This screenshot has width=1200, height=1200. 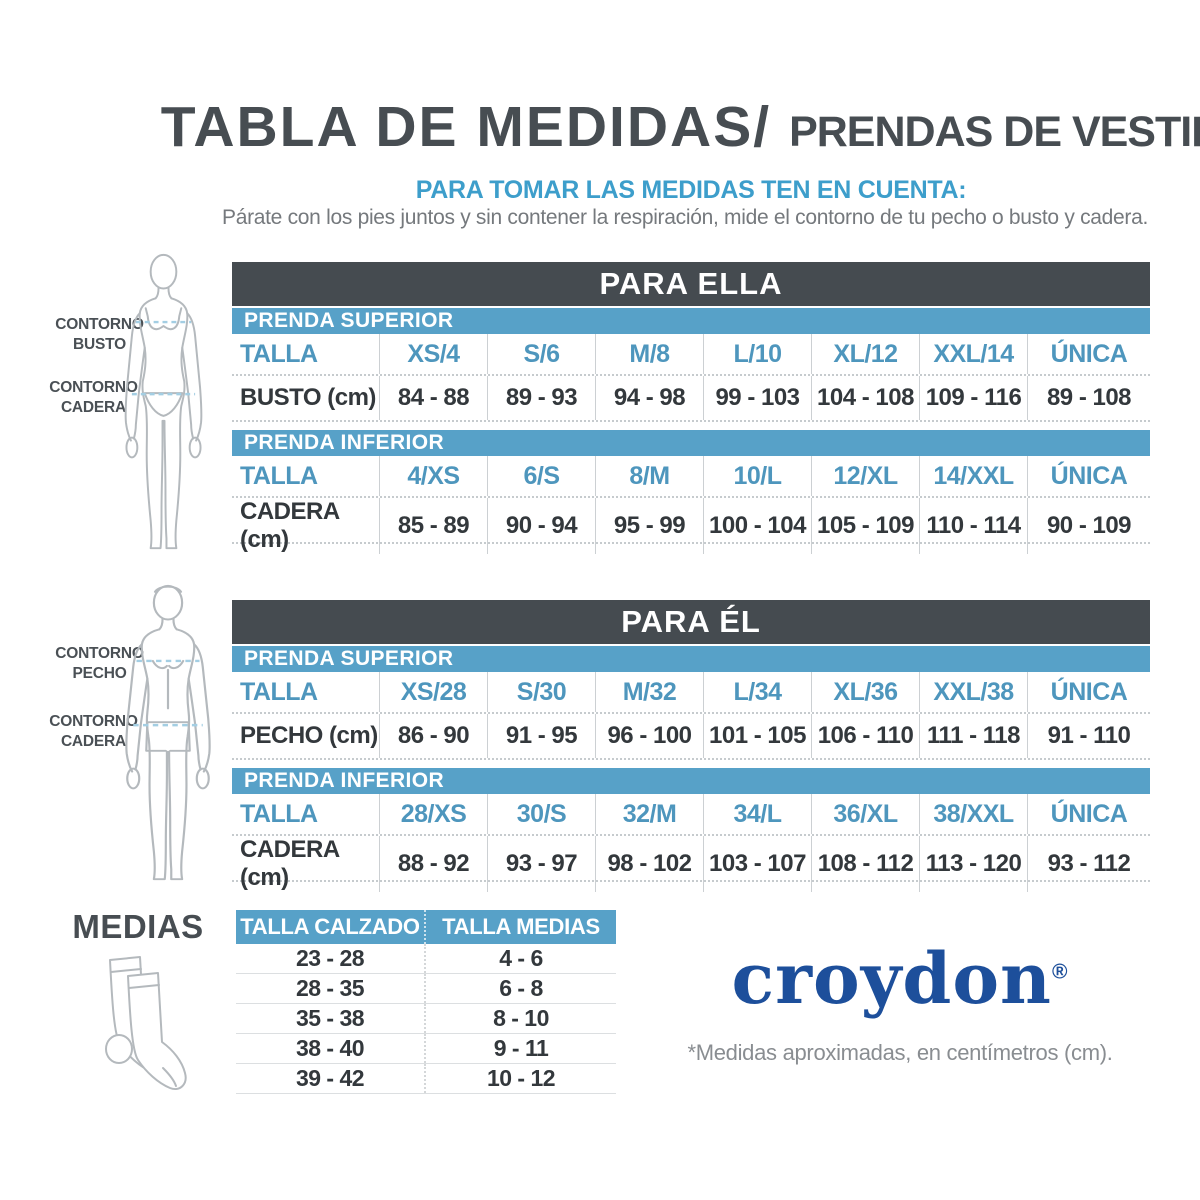 I want to click on medias-row: 35 - 38 8 - 10, so click(x=426, y=1019).